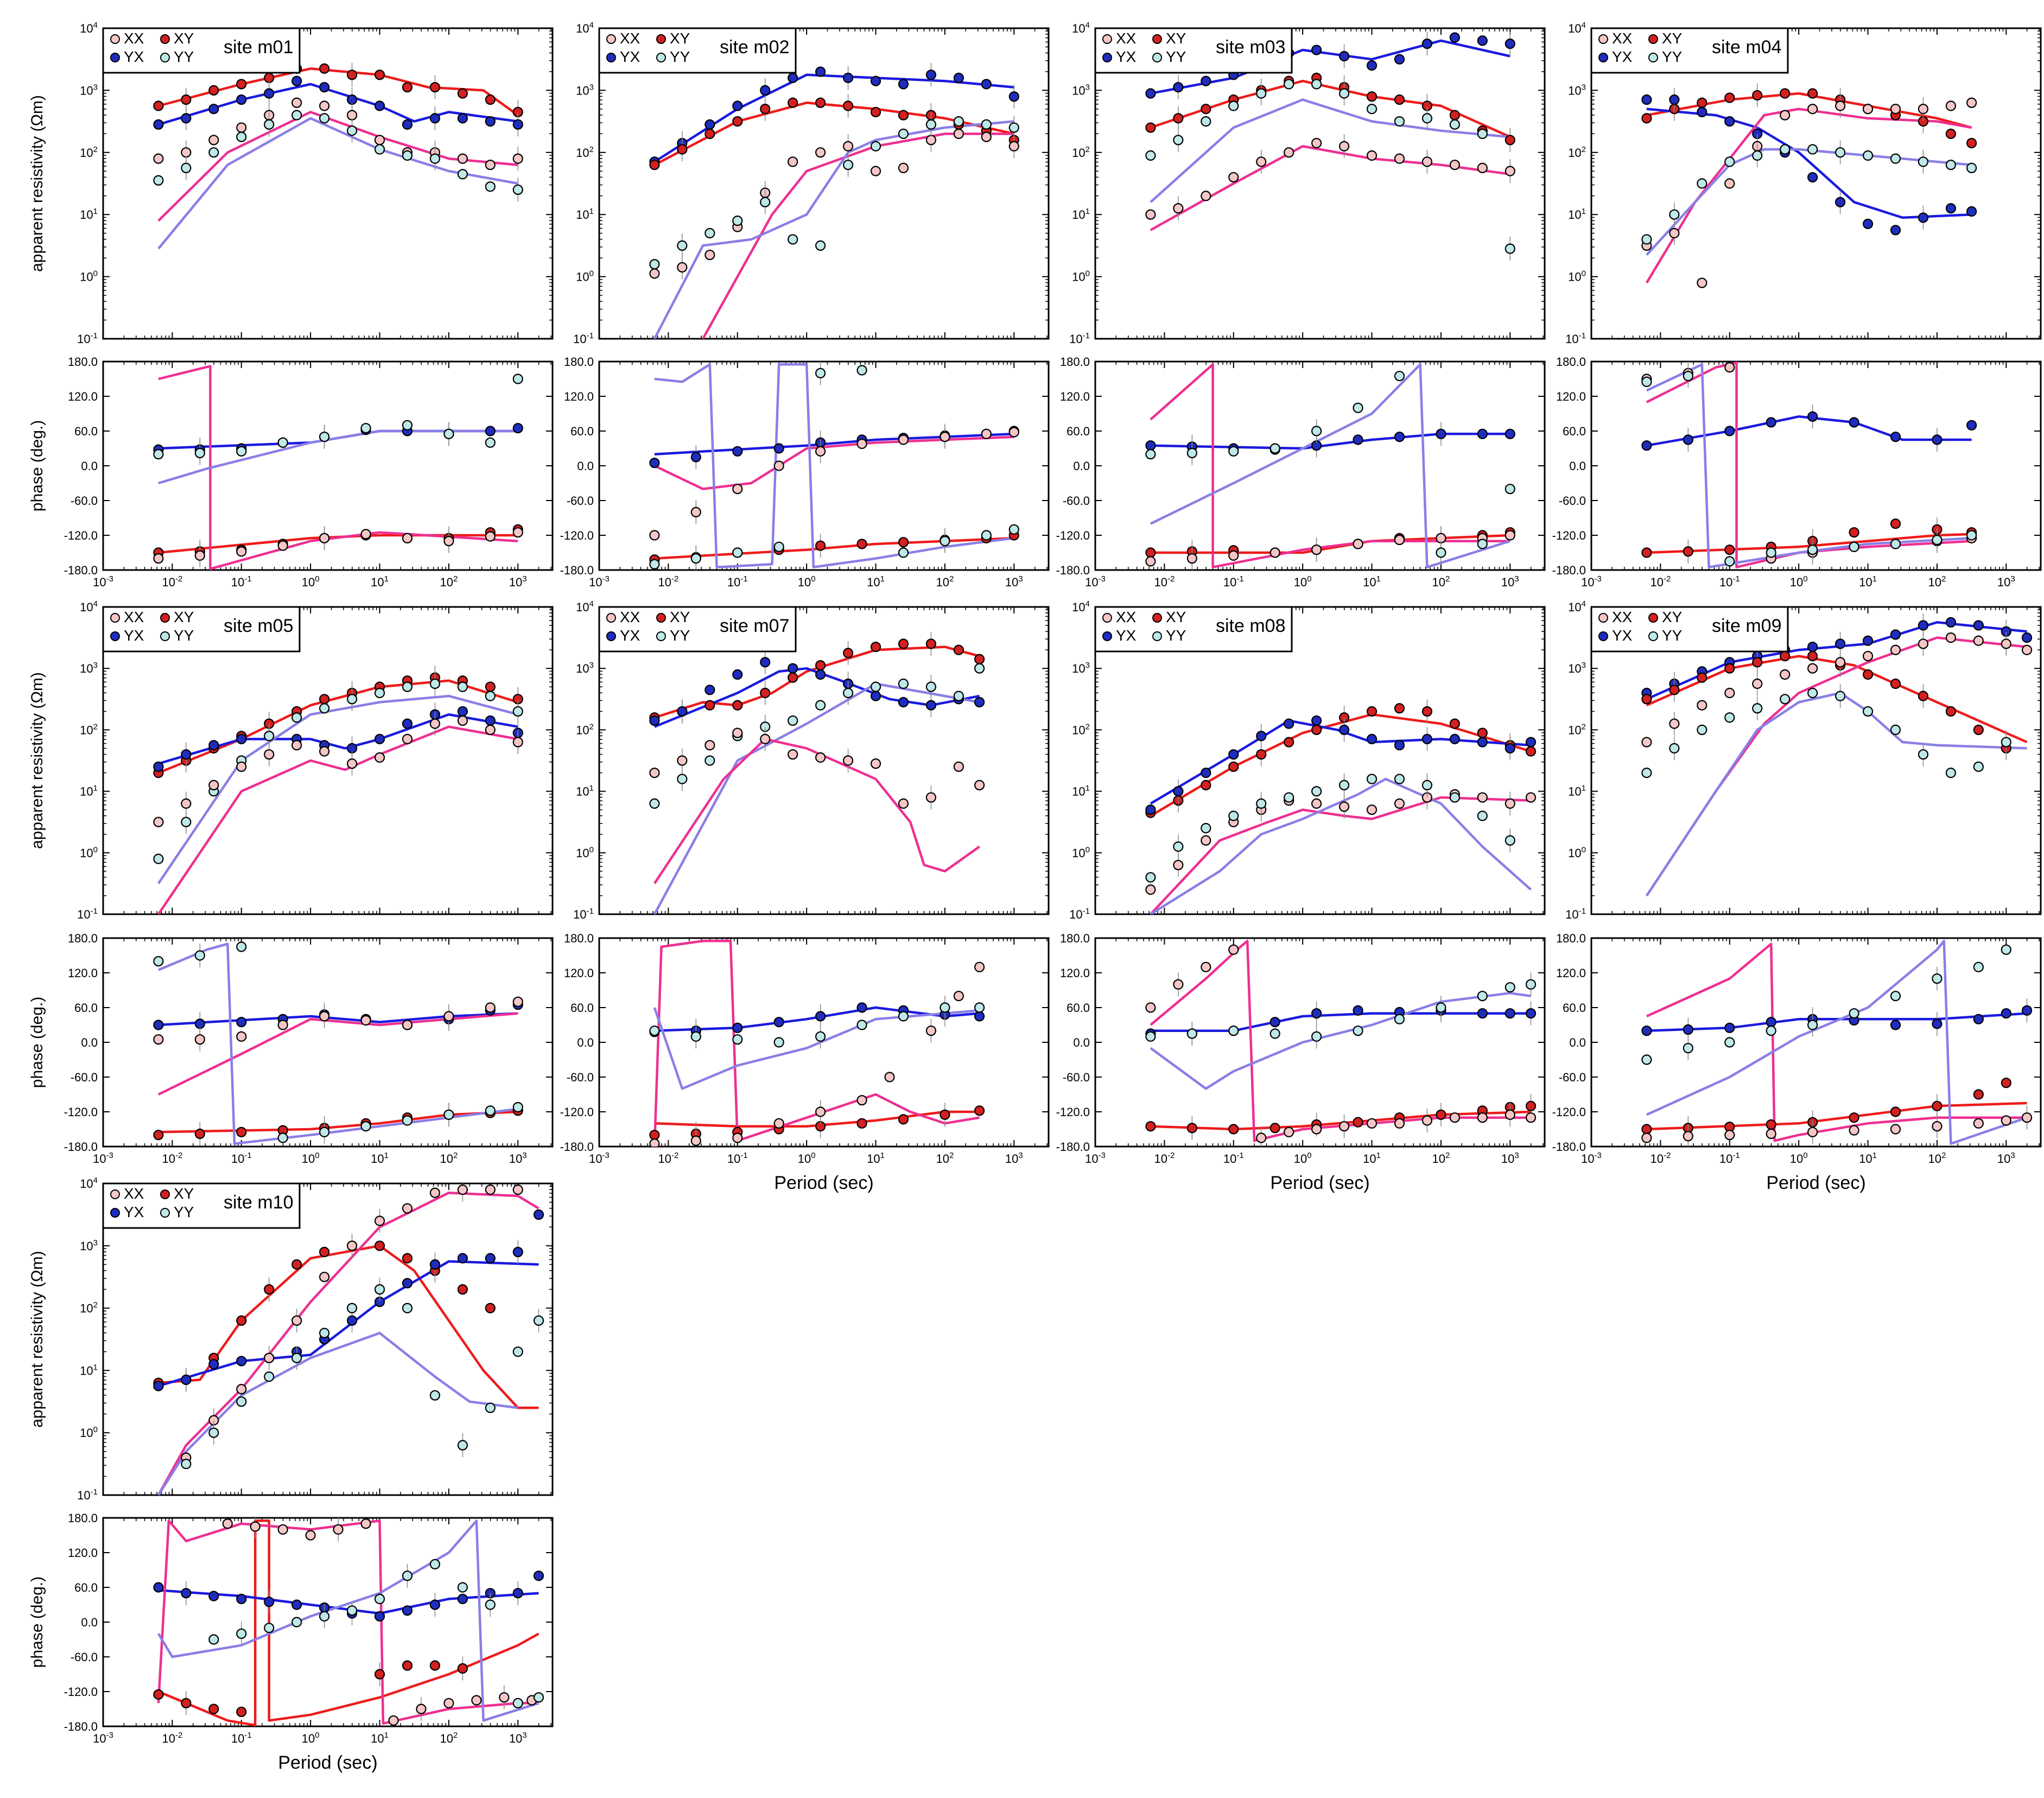 The width and height of the screenshot is (2044, 1798). Describe the element at coordinates (184, 1193) in the screenshot. I see `legend-label-xy: XY` at that location.